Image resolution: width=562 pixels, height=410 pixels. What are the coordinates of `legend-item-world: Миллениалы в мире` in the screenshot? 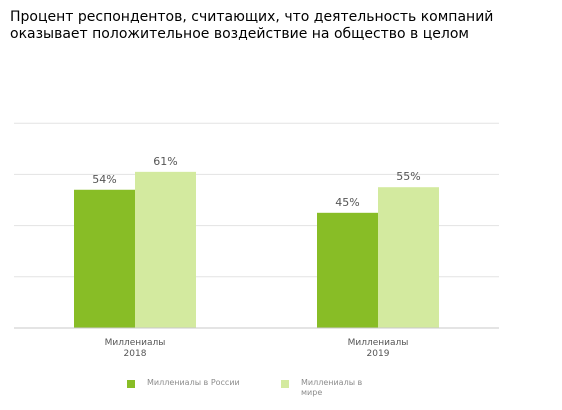 It's located at (330, 388).